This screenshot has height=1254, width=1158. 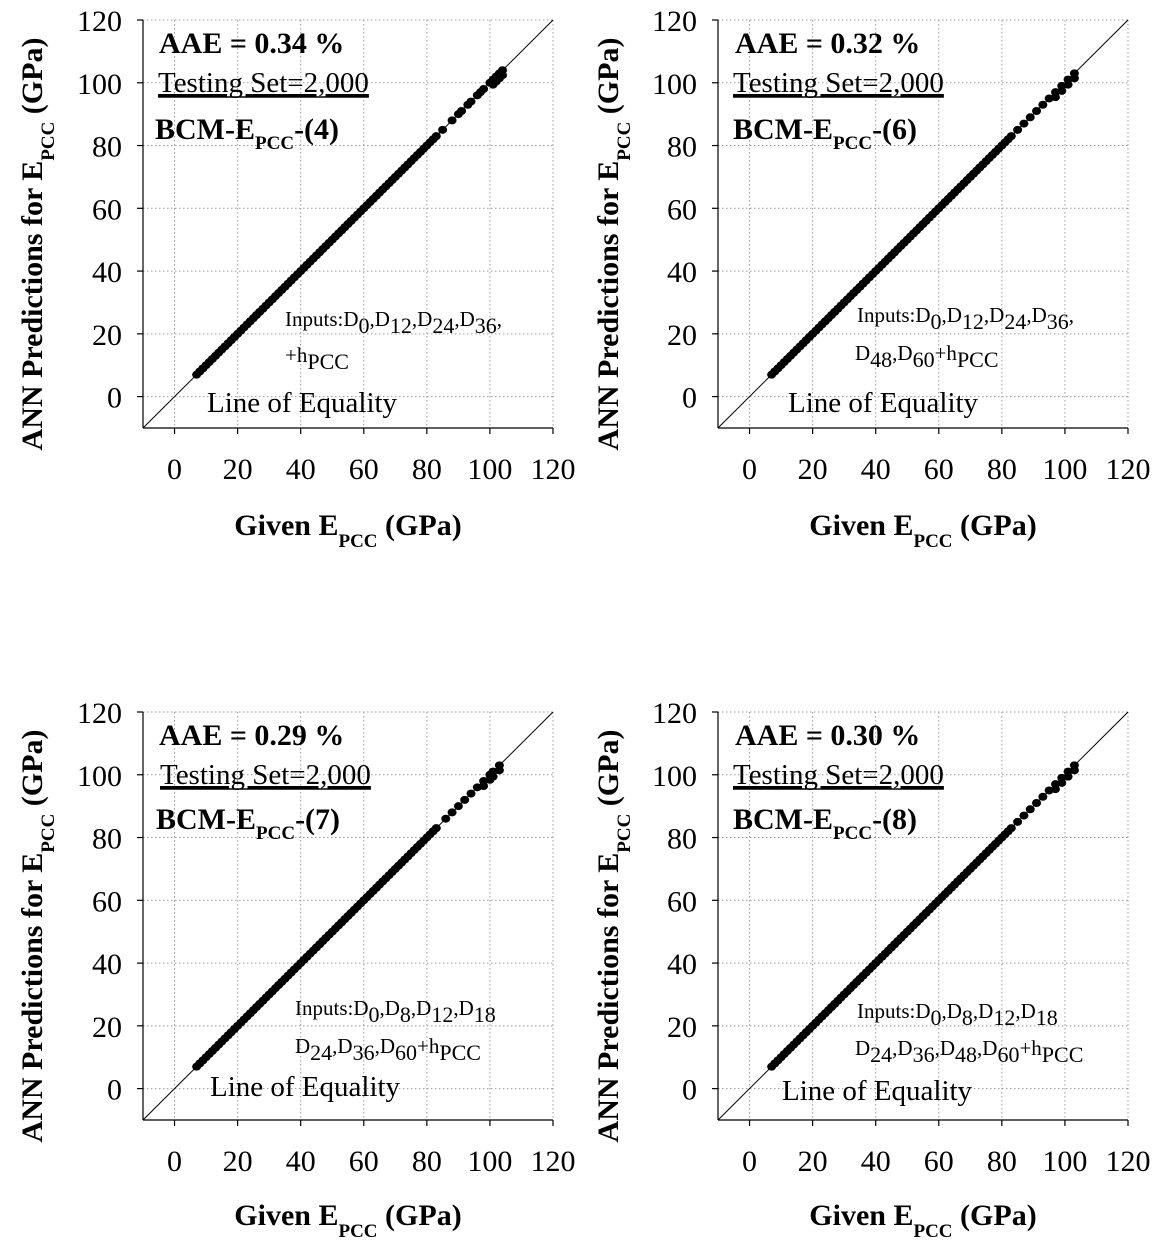 I want to click on inputs-annotation-line2: D24,D36,D48,D60+hPCC, so click(x=969, y=1051).